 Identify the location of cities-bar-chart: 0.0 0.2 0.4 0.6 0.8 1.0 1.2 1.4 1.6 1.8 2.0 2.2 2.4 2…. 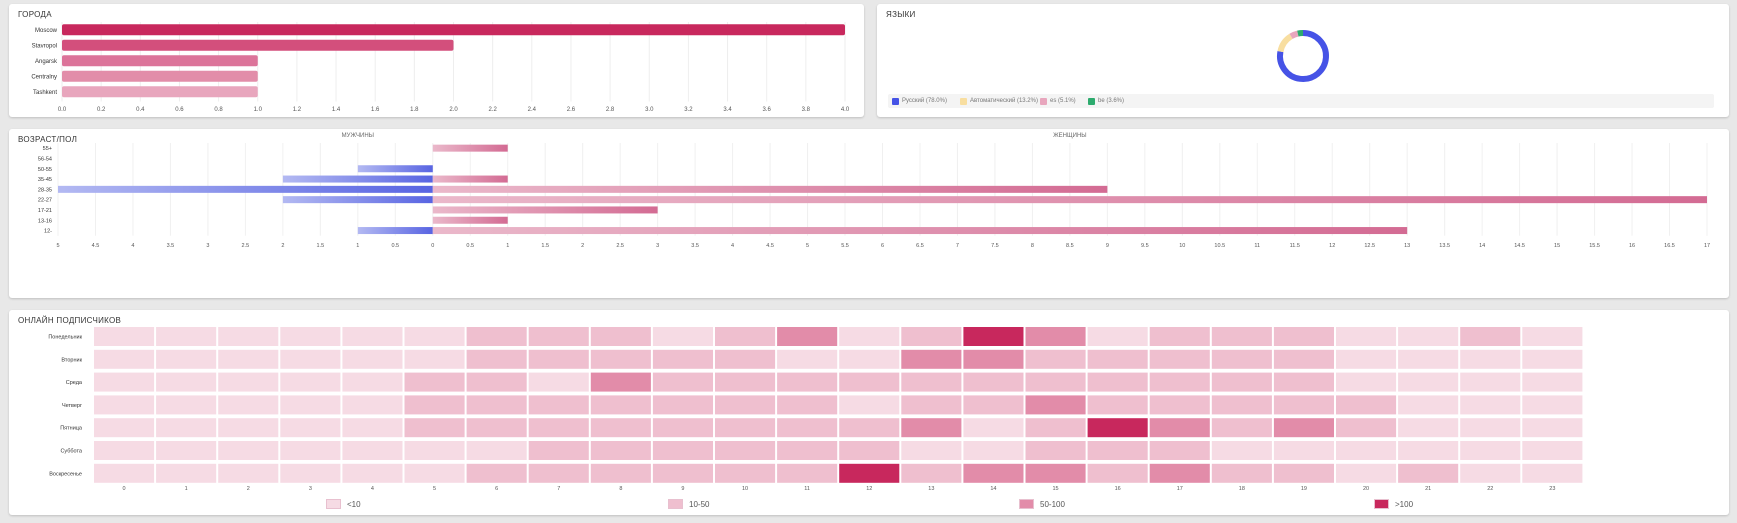
(440, 67).